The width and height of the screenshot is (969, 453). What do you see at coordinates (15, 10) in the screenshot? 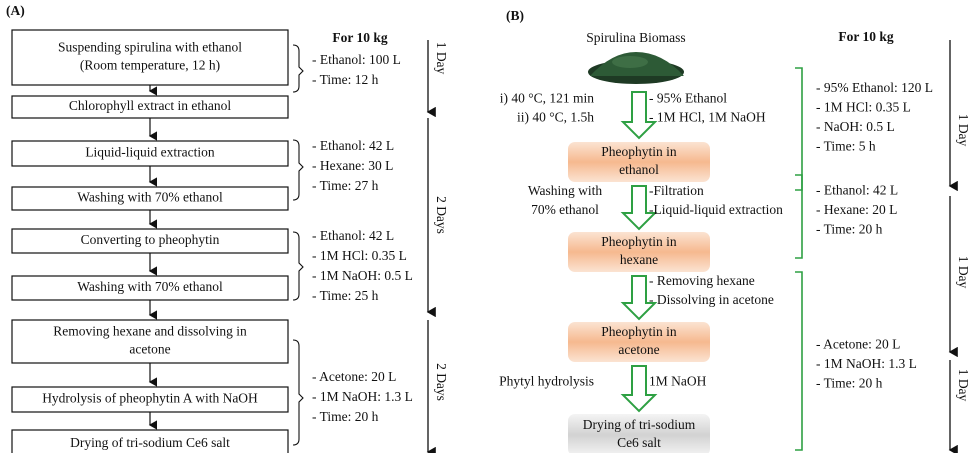
I see `panel-label: (A)` at bounding box center [15, 10].